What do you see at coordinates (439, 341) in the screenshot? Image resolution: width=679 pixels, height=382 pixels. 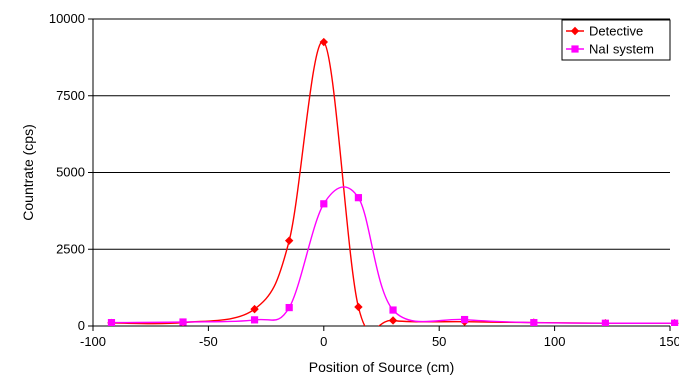 I see `x-tick-label: 50` at bounding box center [439, 341].